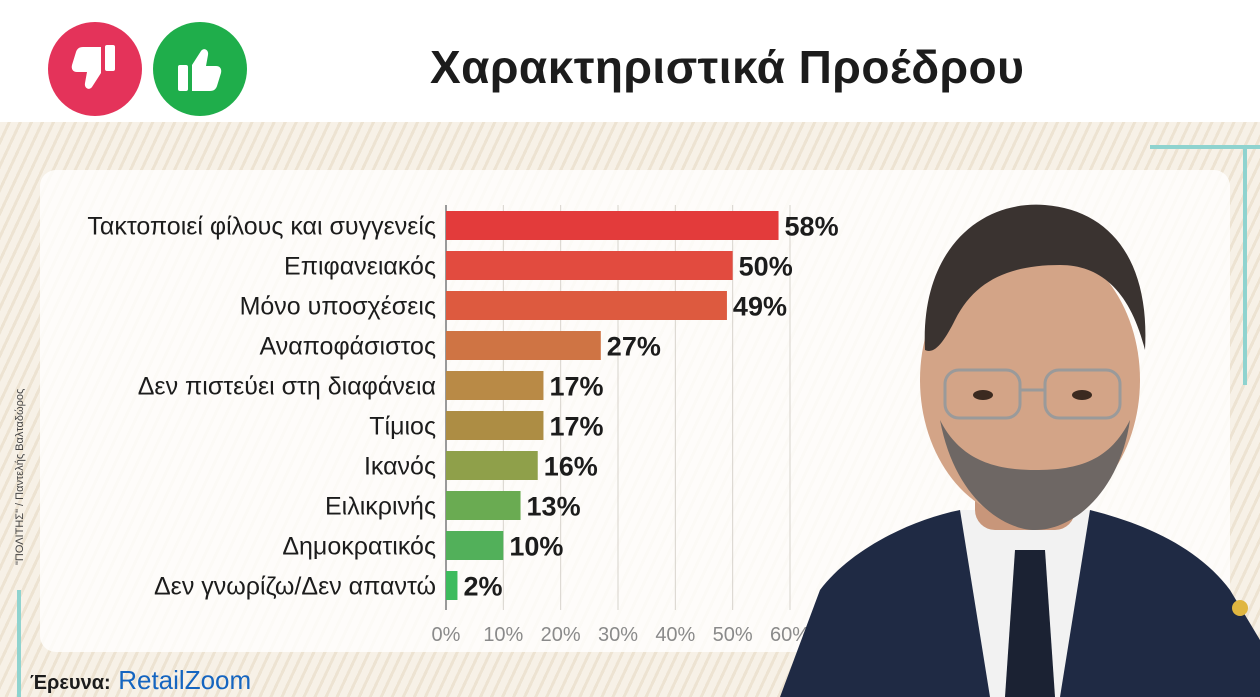 The height and width of the screenshot is (697, 1260). Describe the element at coordinates (618, 635) in the screenshot. I see `x-tick-label: 30%` at that location.